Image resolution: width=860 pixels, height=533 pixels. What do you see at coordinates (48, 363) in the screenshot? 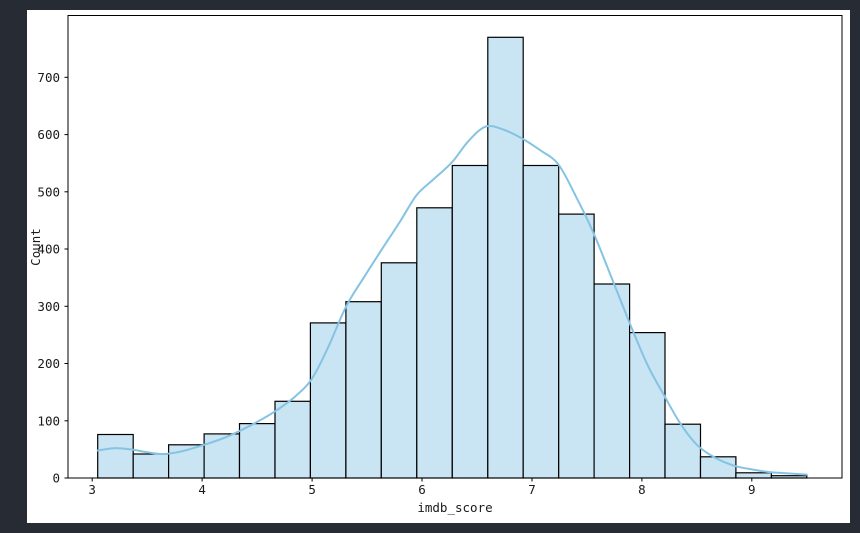
I see `y-tick-label: 200` at bounding box center [48, 363].